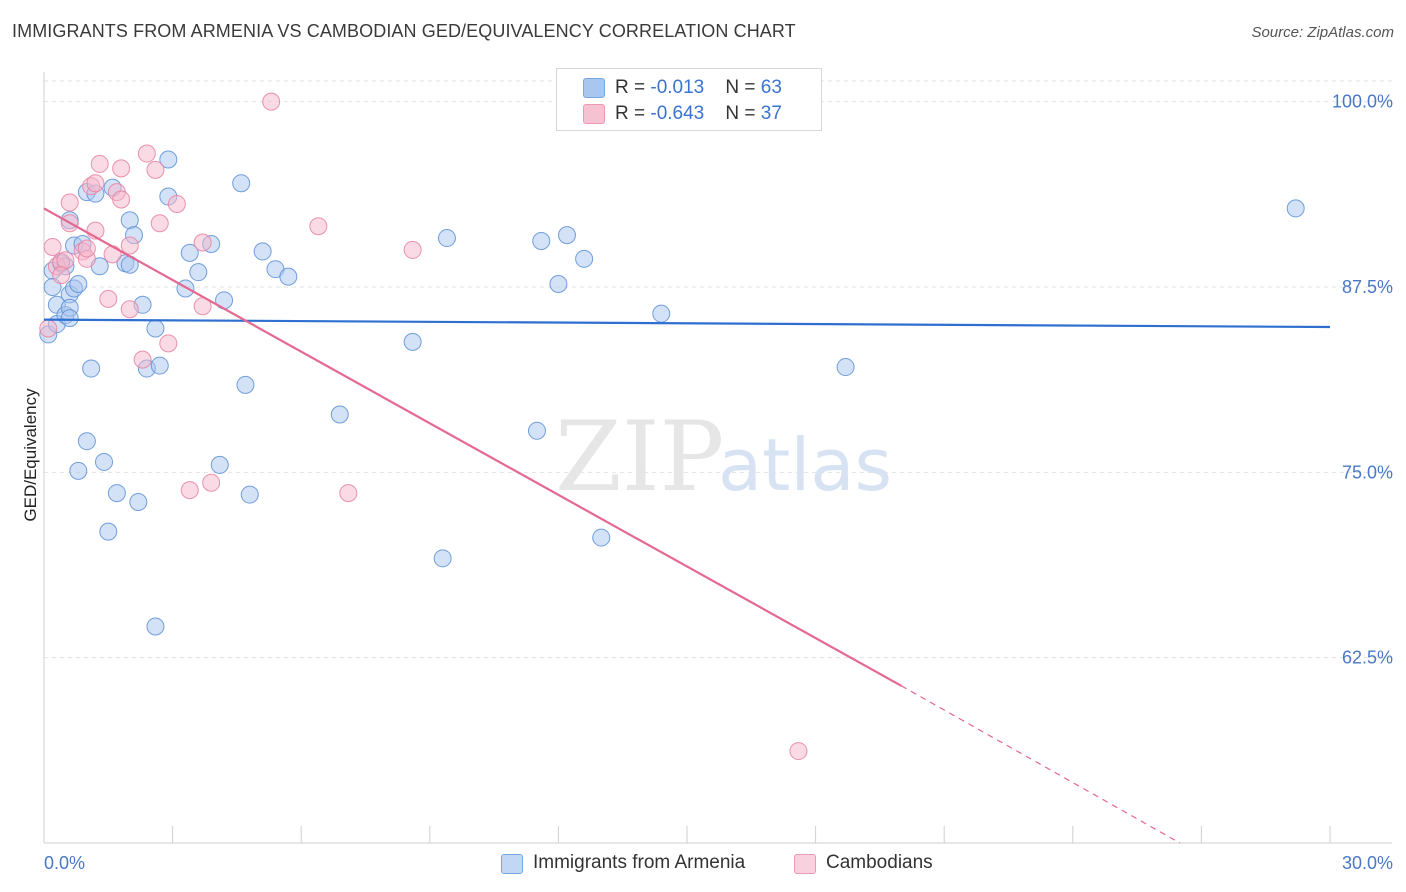 The width and height of the screenshot is (1406, 892). Describe the element at coordinates (639, 457) in the screenshot. I see `watermark-zip: ZIP` at that location.